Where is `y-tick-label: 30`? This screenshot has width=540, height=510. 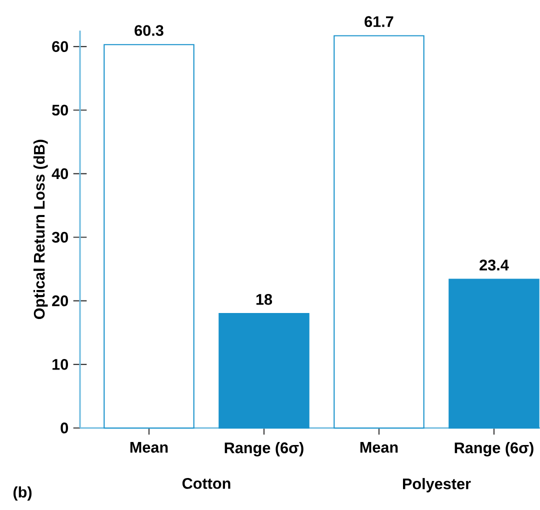
y-tick-label: 30 is located at coordinates (60, 237).